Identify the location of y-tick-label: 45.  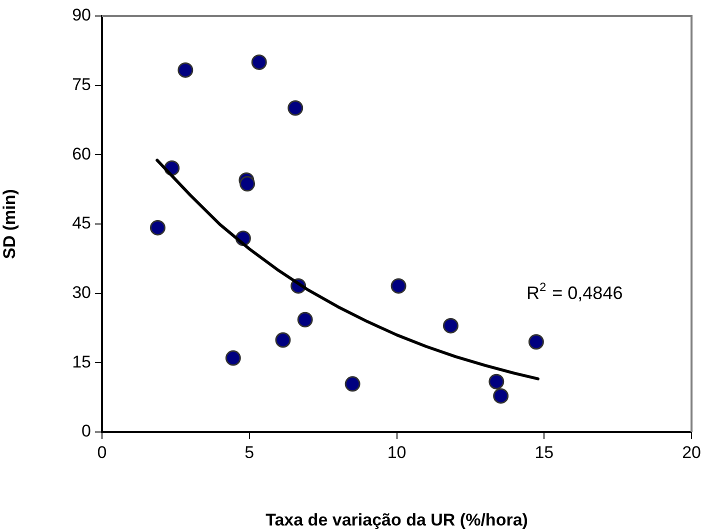
(81, 223).